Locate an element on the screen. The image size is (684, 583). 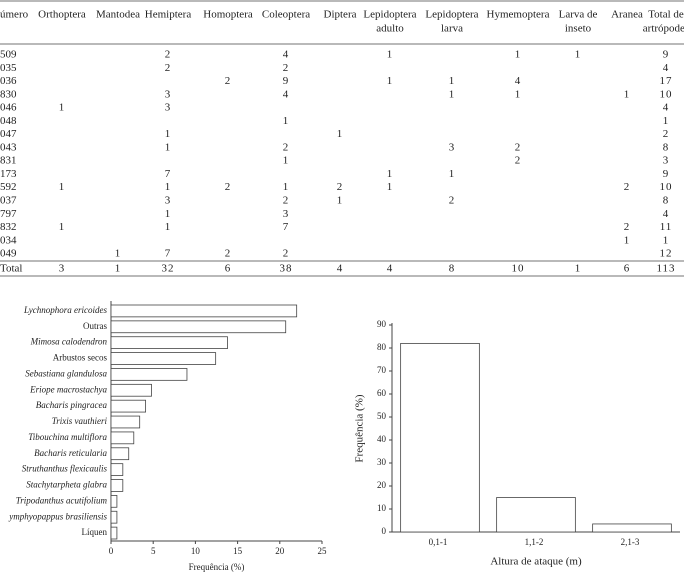
row-label: 048 is located at coordinates (8, 121).